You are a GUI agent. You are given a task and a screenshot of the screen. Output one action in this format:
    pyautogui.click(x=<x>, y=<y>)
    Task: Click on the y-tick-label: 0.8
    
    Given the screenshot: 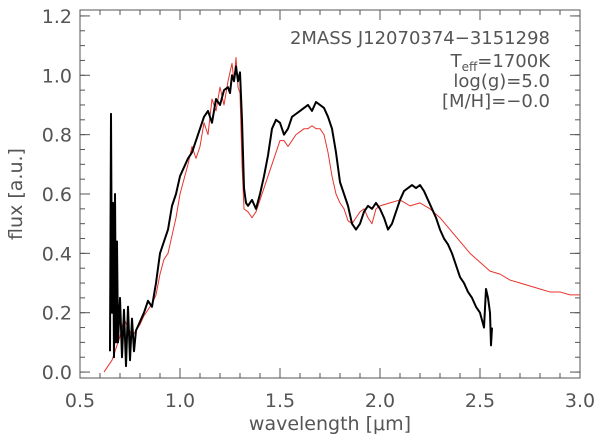 What is the action you would take?
    pyautogui.click(x=57, y=136)
    